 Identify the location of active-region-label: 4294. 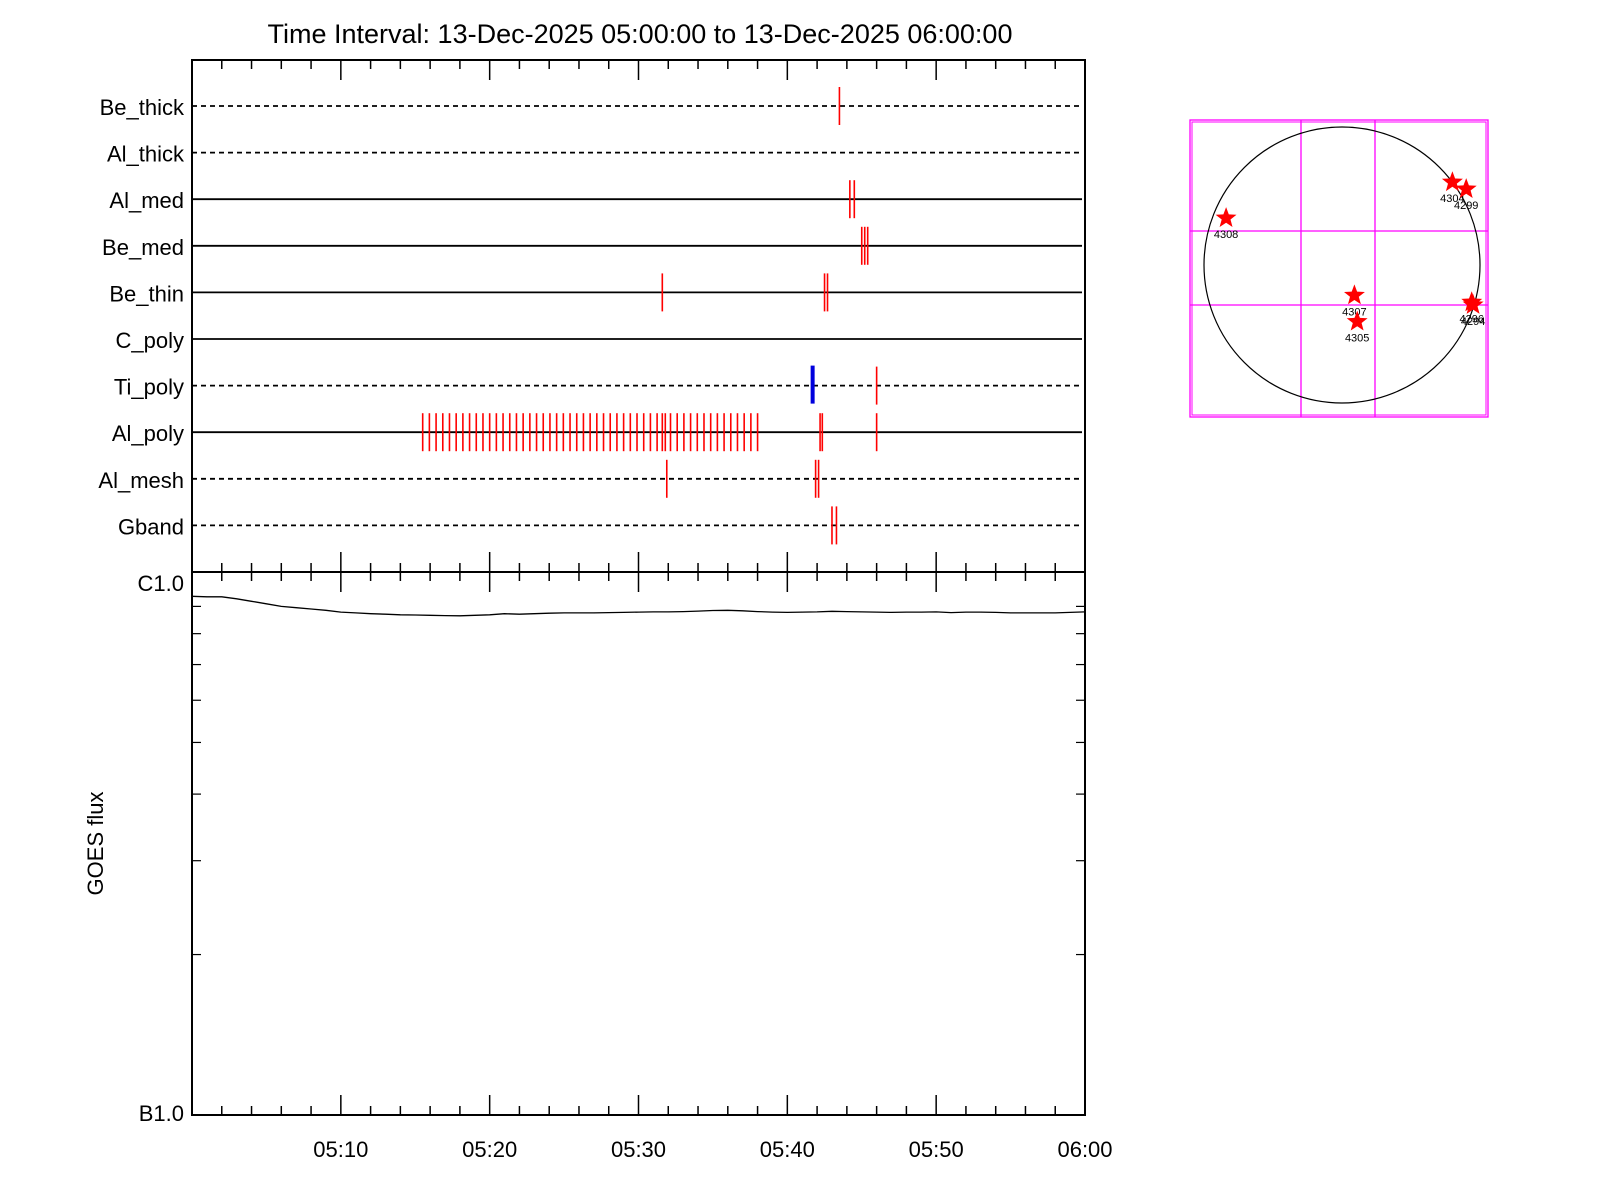
(1473, 322).